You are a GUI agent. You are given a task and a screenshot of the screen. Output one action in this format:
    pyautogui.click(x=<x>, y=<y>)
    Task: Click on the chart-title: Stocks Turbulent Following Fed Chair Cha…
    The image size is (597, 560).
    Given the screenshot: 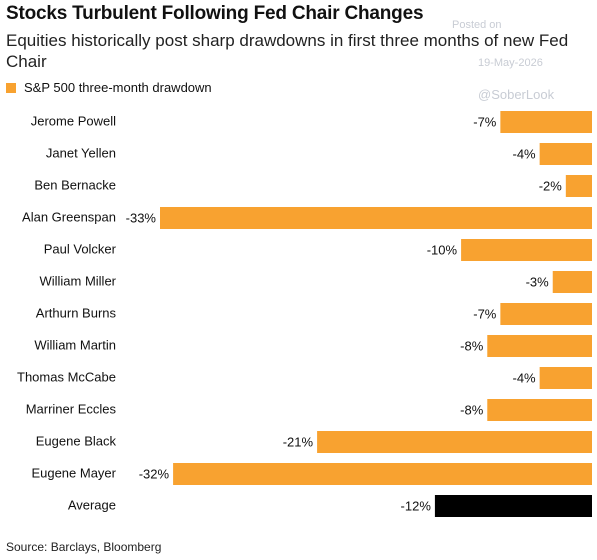 What is the action you would take?
    pyautogui.click(x=215, y=13)
    